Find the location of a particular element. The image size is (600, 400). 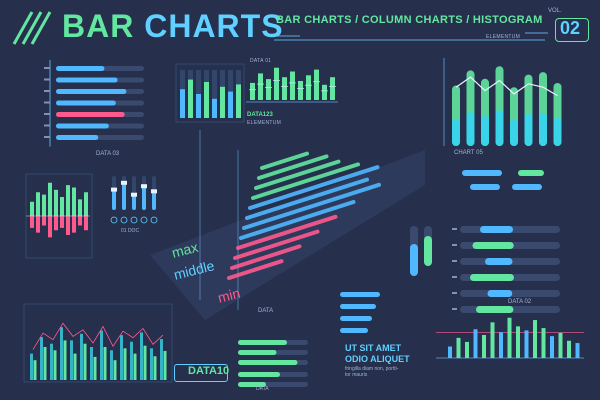

data-small-label: DATA is located at coordinates (265, 311).